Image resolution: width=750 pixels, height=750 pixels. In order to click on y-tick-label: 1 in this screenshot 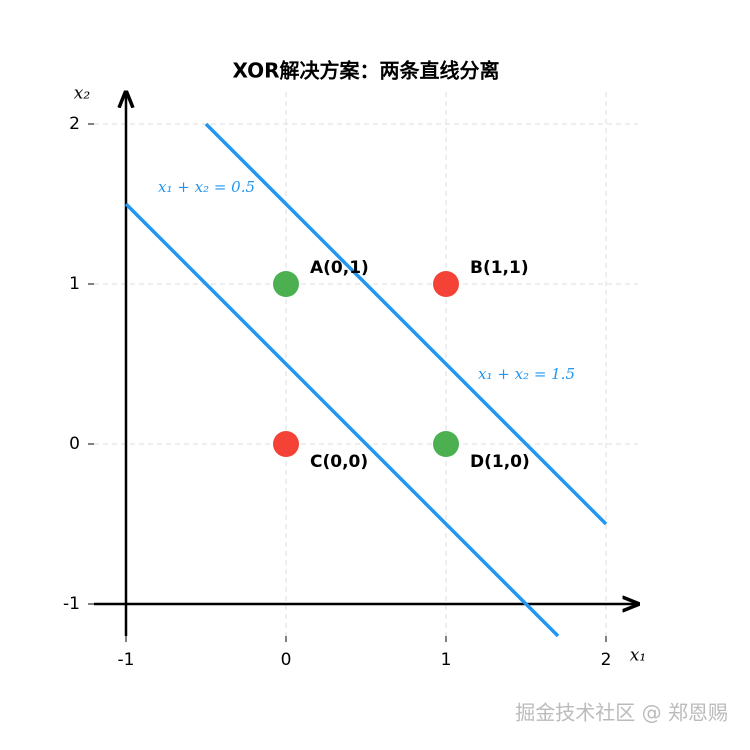, I will do `click(74, 284)`.